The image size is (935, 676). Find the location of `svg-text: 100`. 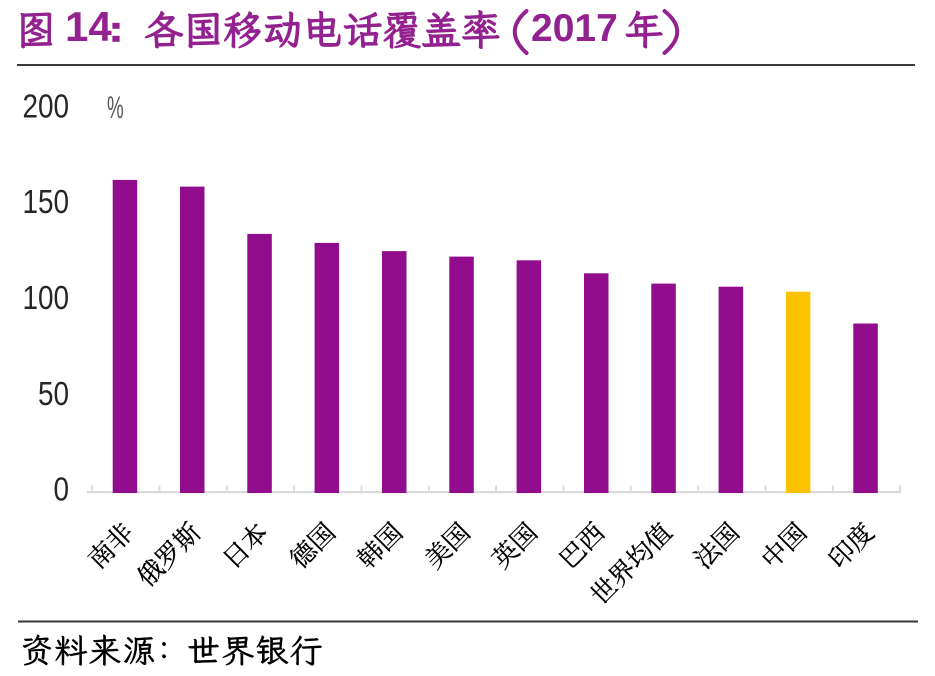

svg-text: 100 is located at coordinates (45, 298).